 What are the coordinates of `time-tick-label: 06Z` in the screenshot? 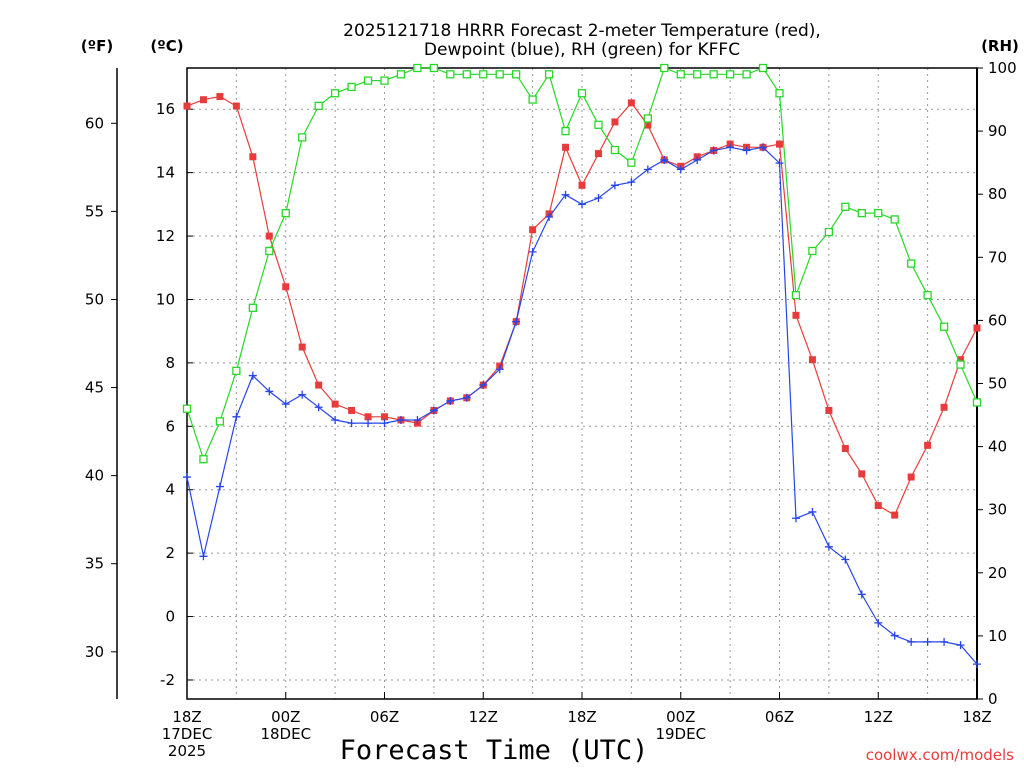 It's located at (384, 717).